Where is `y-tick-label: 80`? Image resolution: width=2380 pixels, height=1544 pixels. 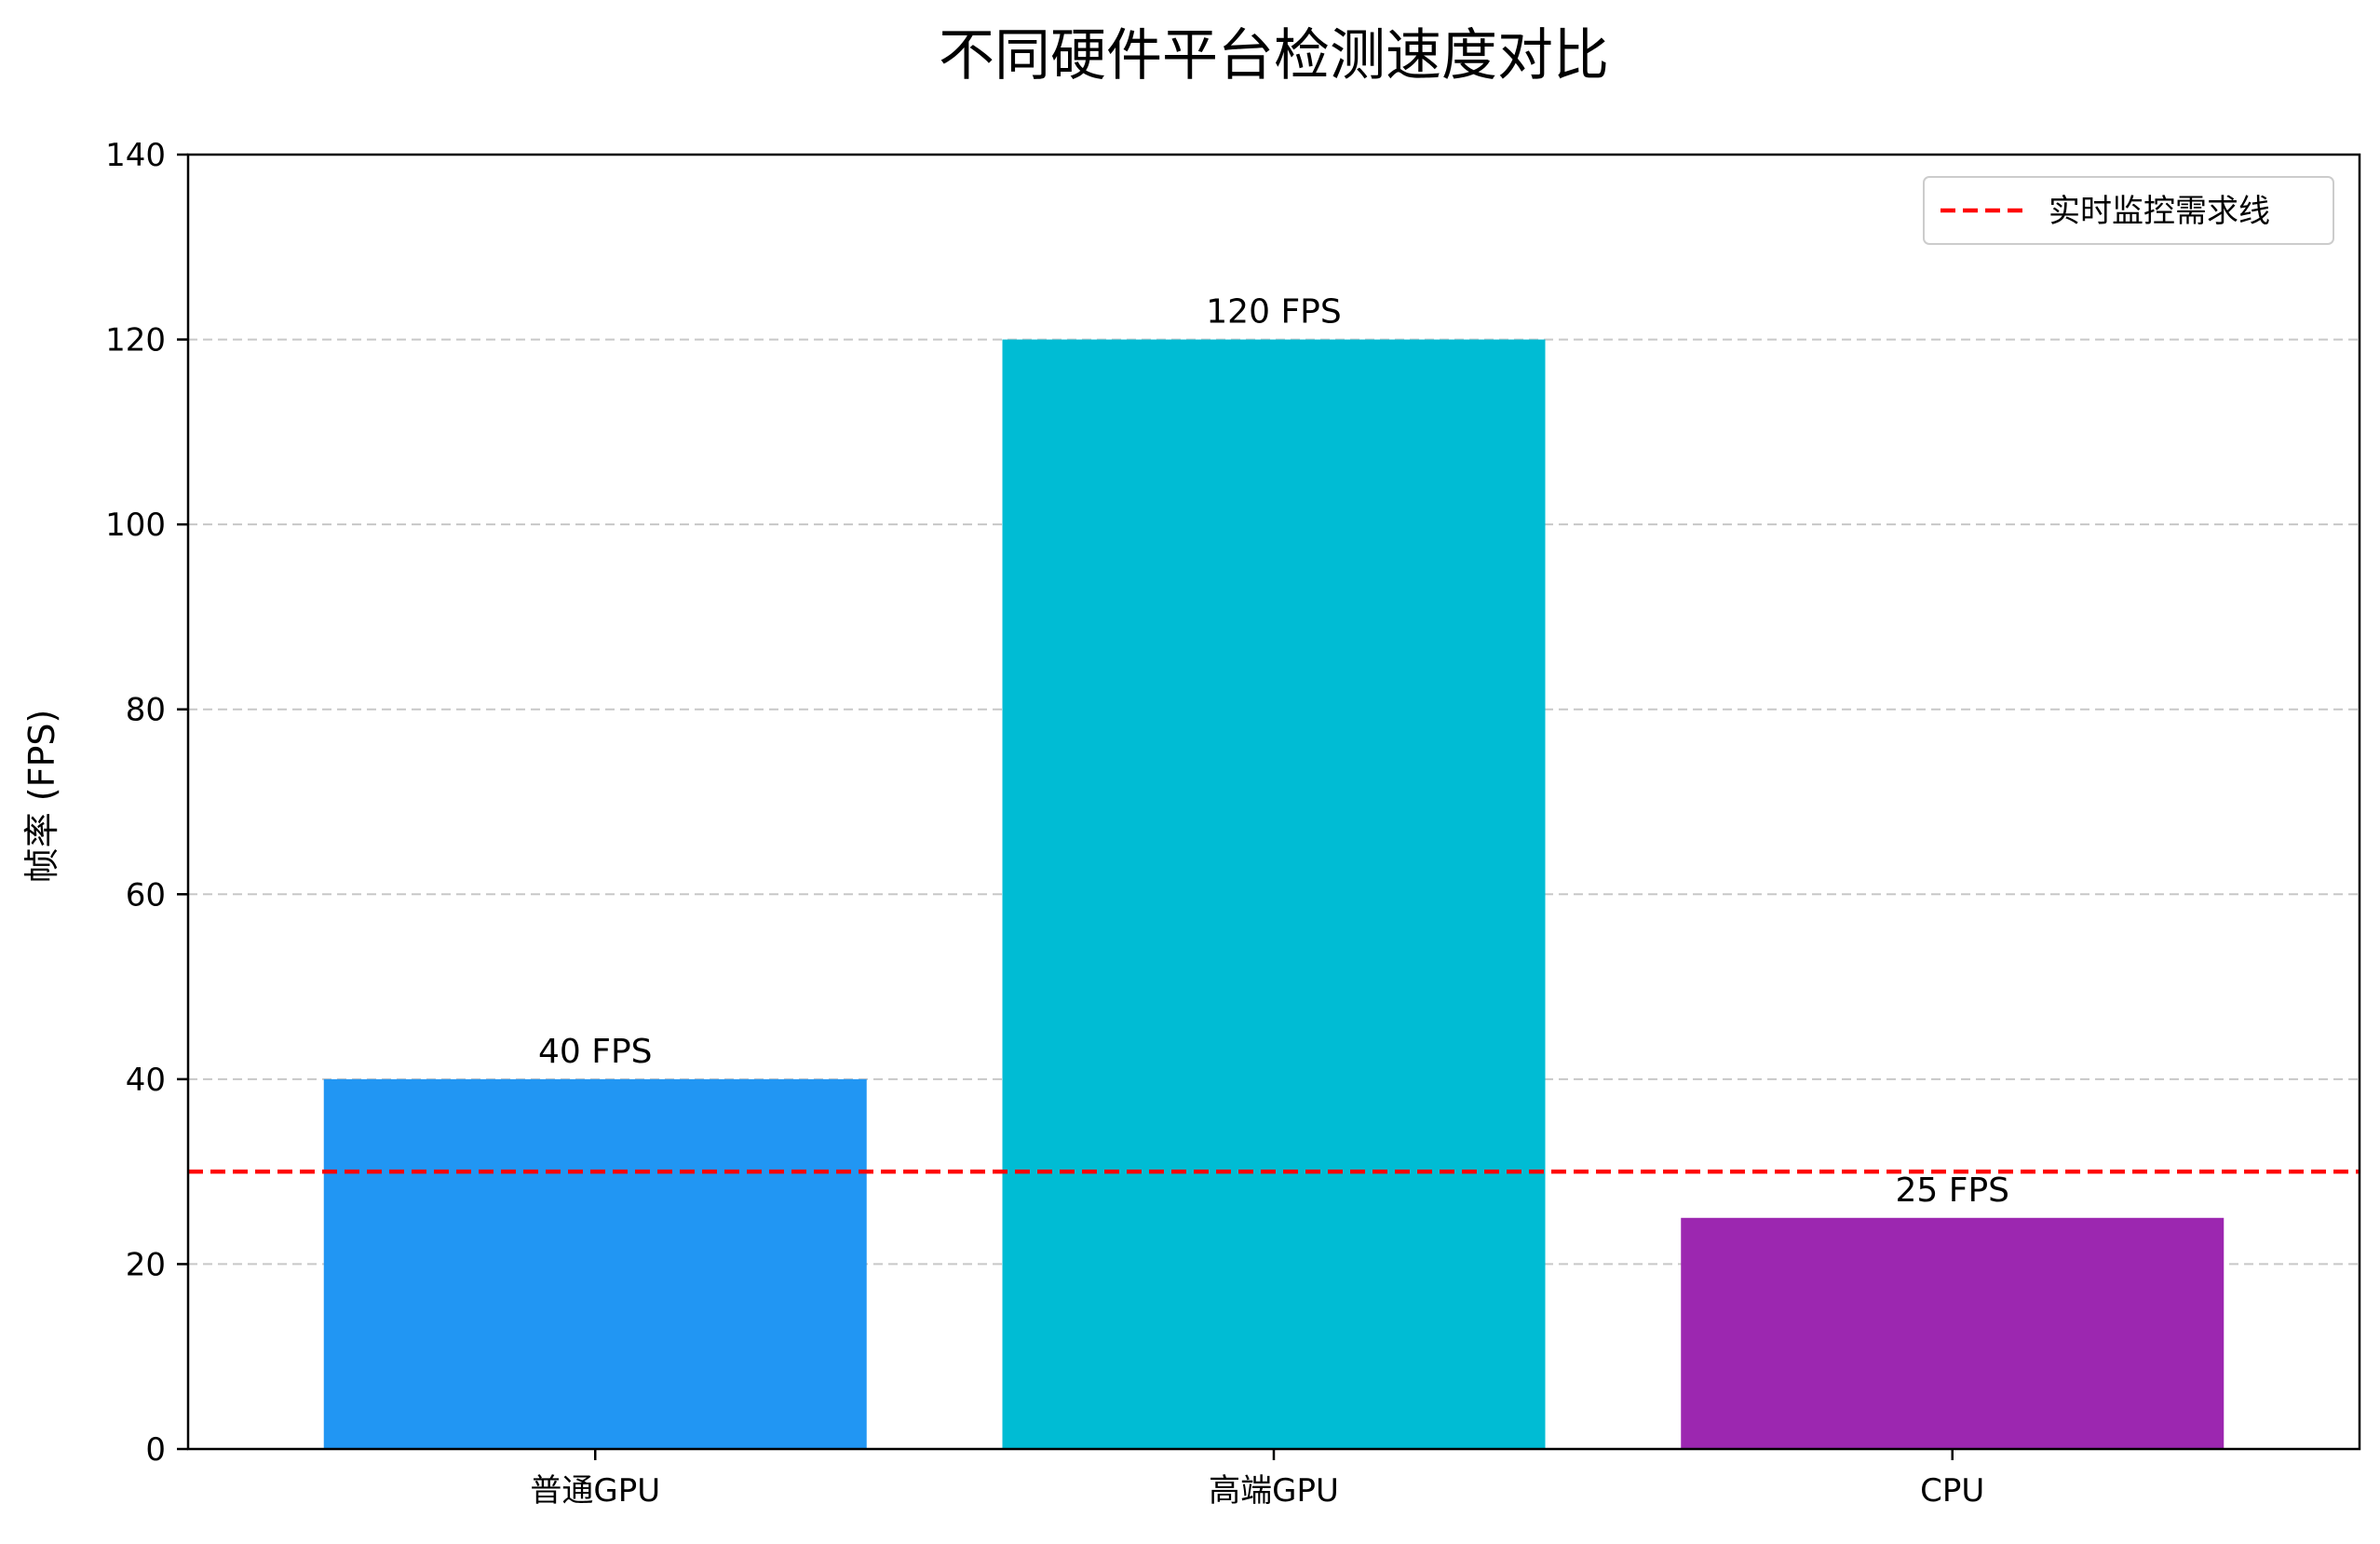 y-tick-label: 80 is located at coordinates (146, 710).